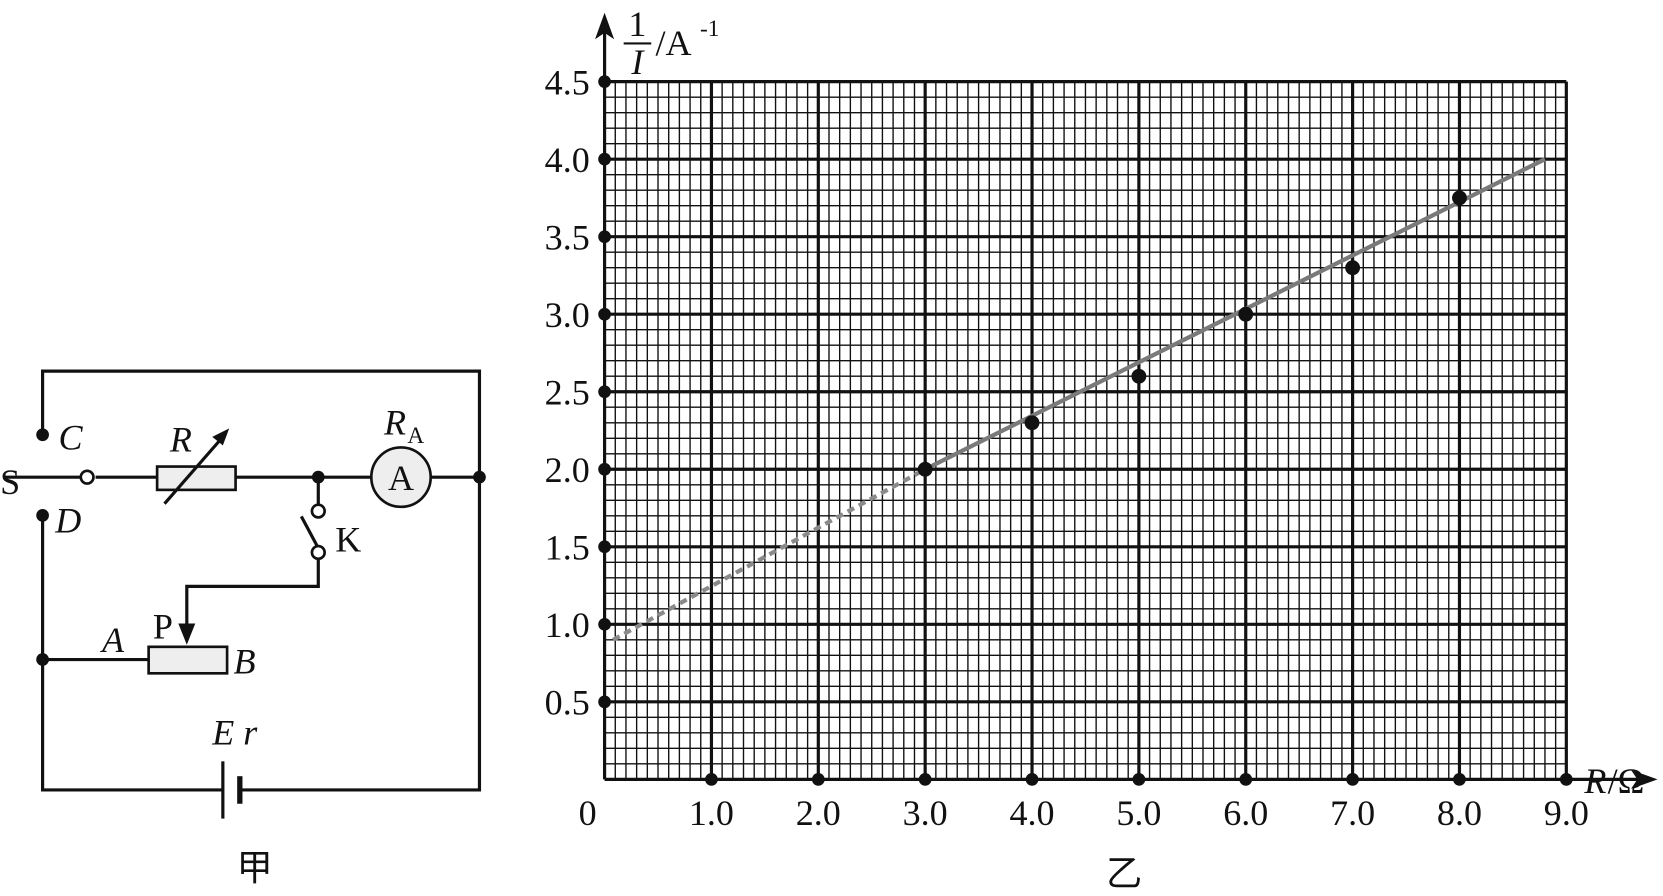 The width and height of the screenshot is (1663, 896). I want to click on x-tick-label: 3.0, so click(925, 813).